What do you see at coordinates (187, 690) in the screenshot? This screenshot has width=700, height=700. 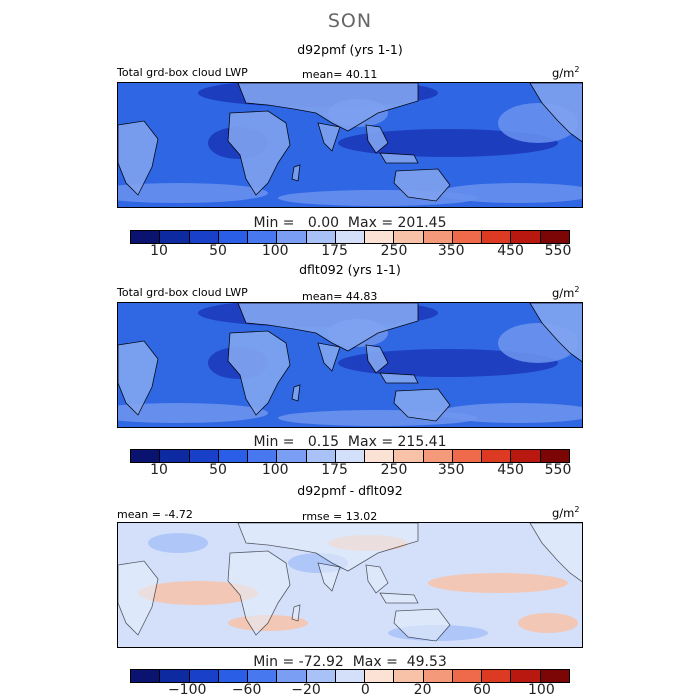 I see `colorbar-tick-label: −100` at bounding box center [187, 690].